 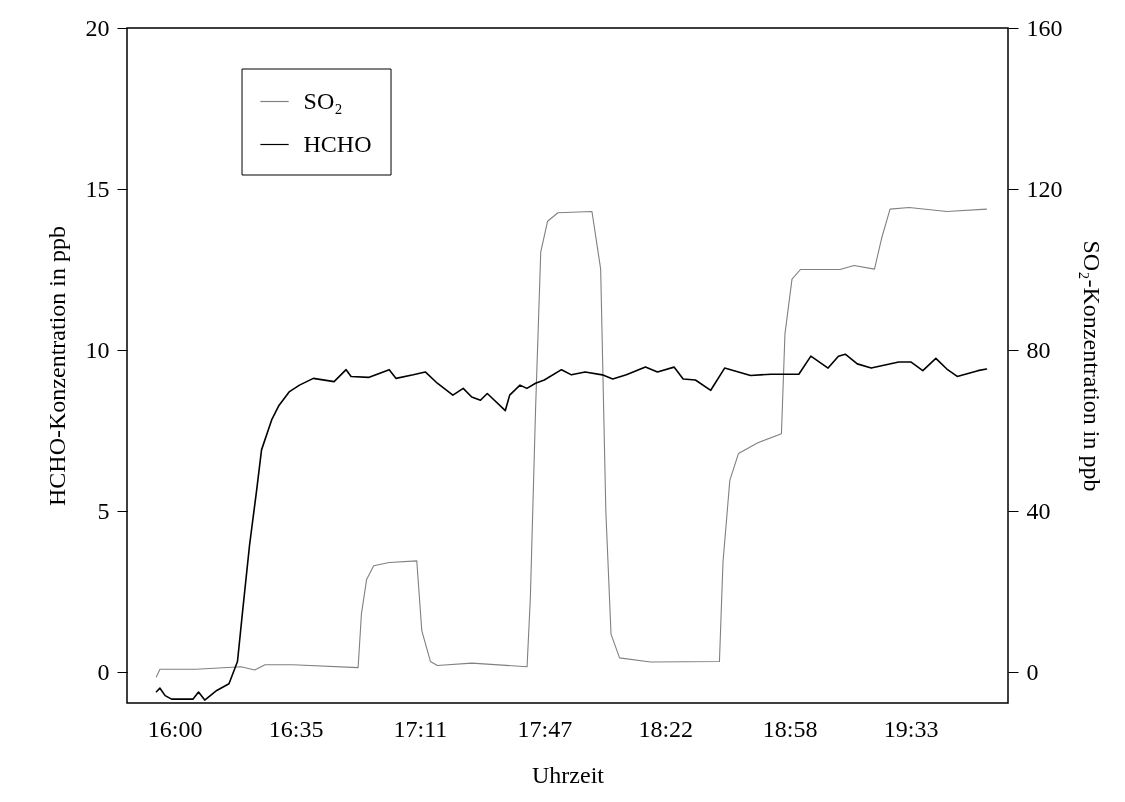 I want to click on x-tick-label: 17:11, so click(x=420, y=728).